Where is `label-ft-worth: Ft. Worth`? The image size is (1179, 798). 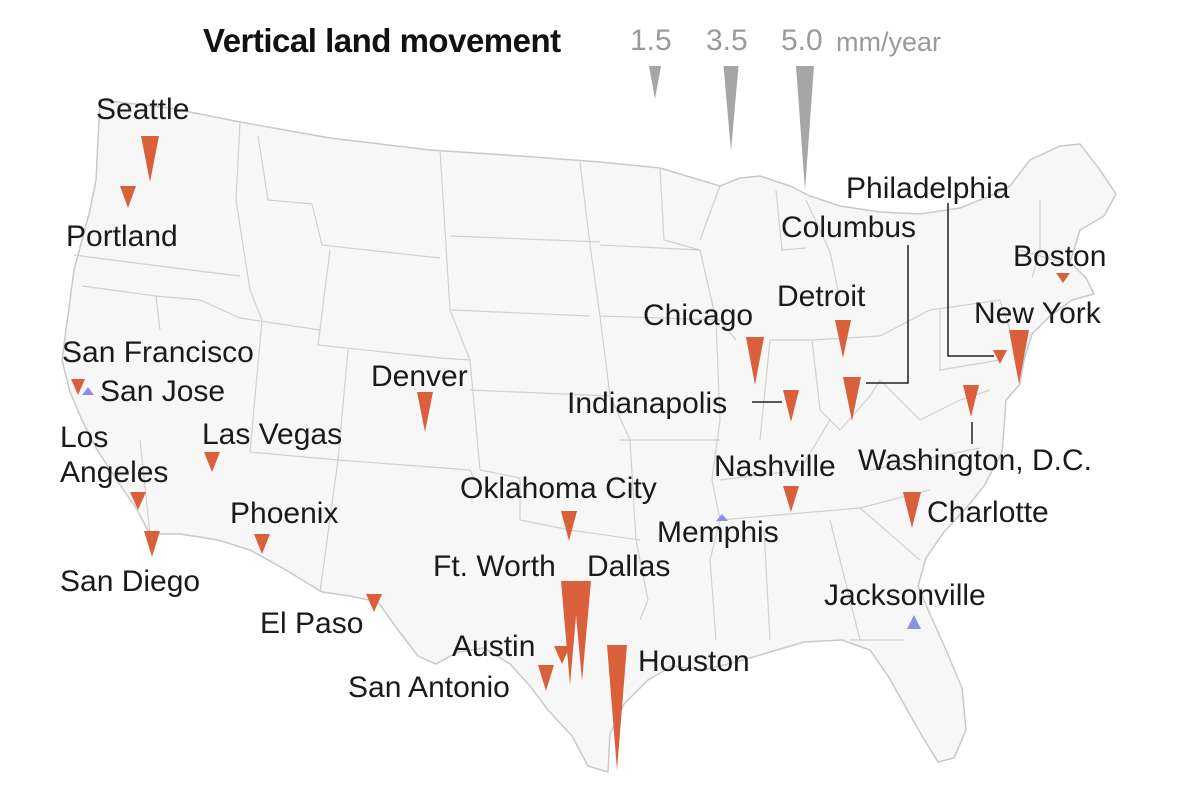
label-ft-worth: Ft. Worth is located at coordinates (494, 566).